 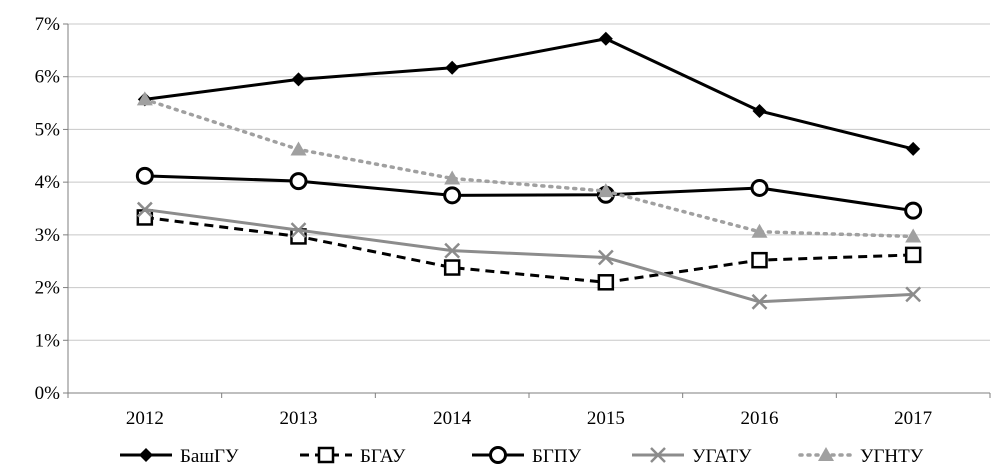 What do you see at coordinates (913, 418) in the screenshot?
I see `x-tick-label: 2017` at bounding box center [913, 418].